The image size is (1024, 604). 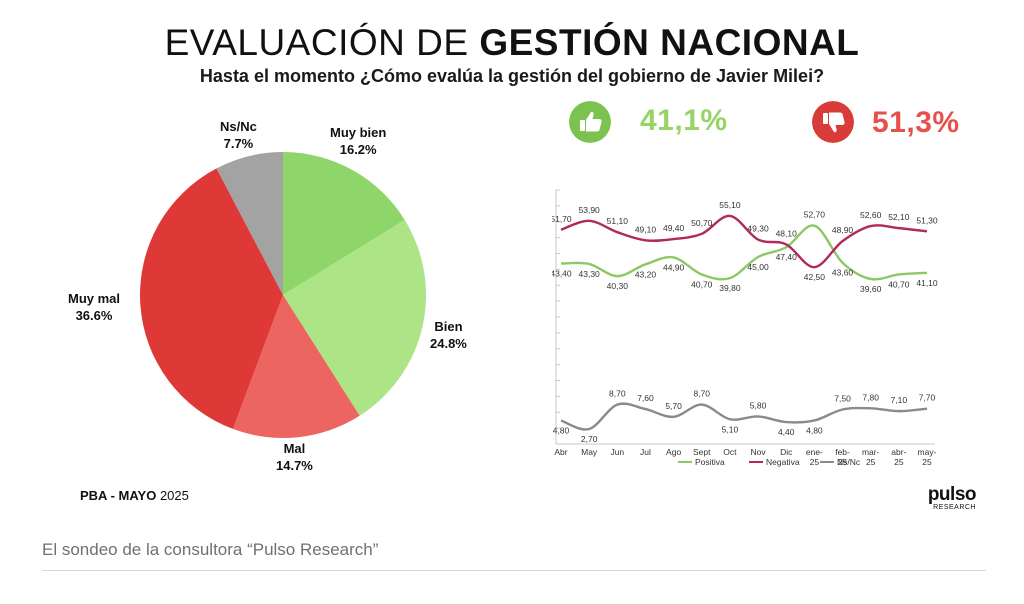 What do you see at coordinates (843, 230) in the screenshot?
I see `data-label-negativa: 48,90` at bounding box center [843, 230].